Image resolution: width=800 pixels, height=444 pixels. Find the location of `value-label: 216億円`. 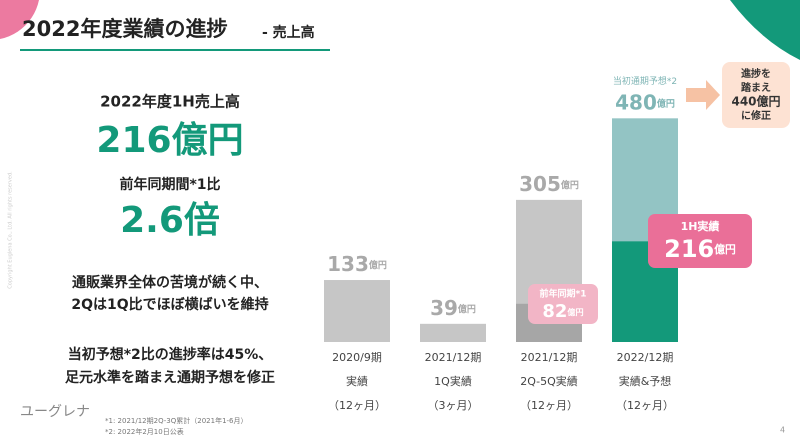

value-label: 216億円 is located at coordinates (700, 249).